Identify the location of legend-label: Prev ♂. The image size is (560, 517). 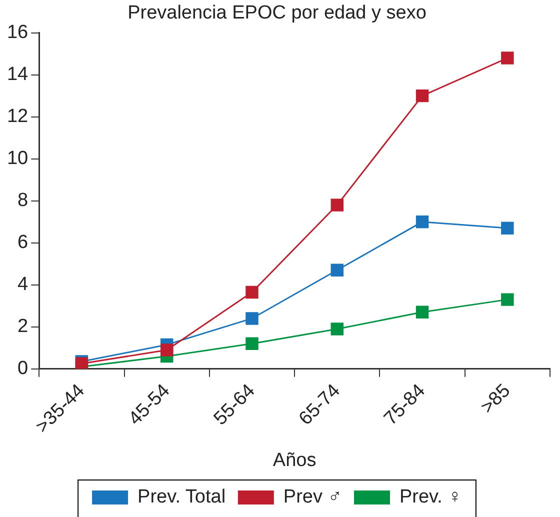
(312, 497).